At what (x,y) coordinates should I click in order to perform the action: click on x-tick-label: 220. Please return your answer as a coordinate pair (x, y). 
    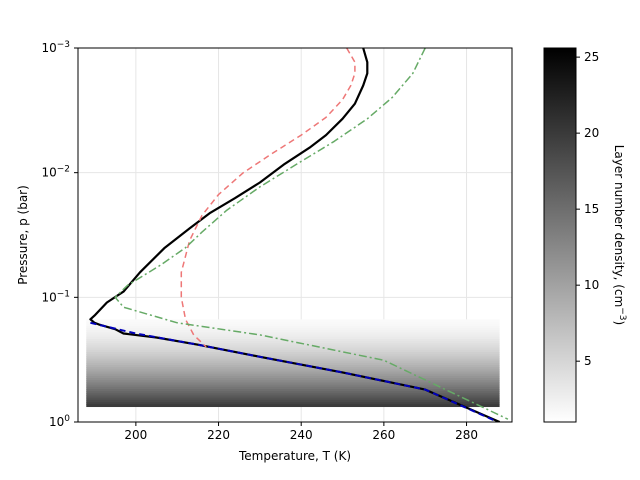
    Looking at the image, I should click on (218, 435).